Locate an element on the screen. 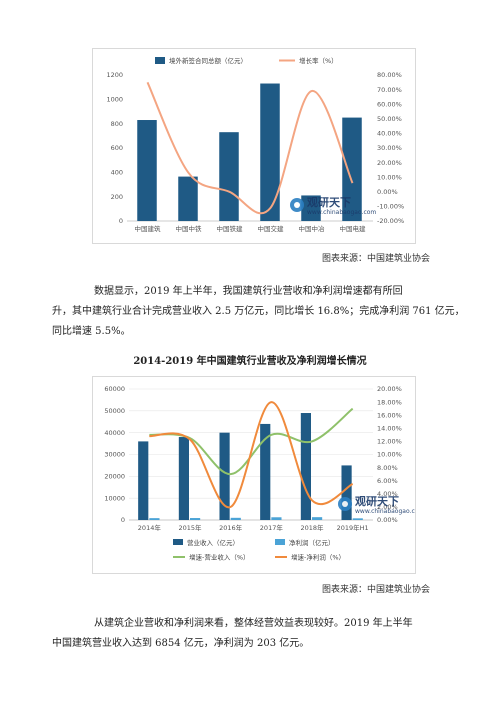  right-axis-tick-label: 40.00% is located at coordinates (389, 134).